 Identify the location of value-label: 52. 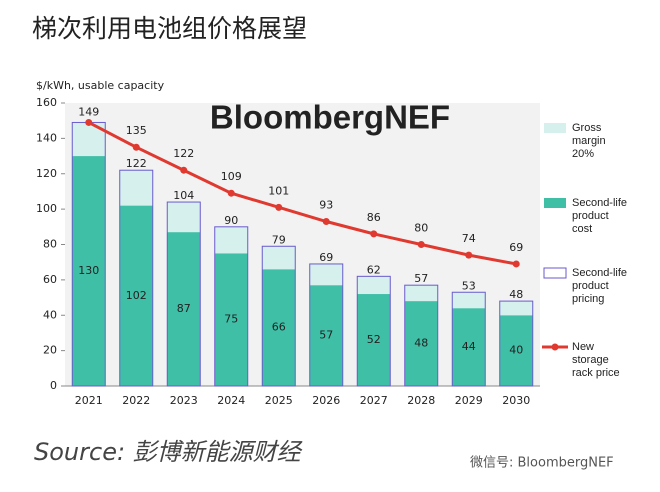
(374, 339).